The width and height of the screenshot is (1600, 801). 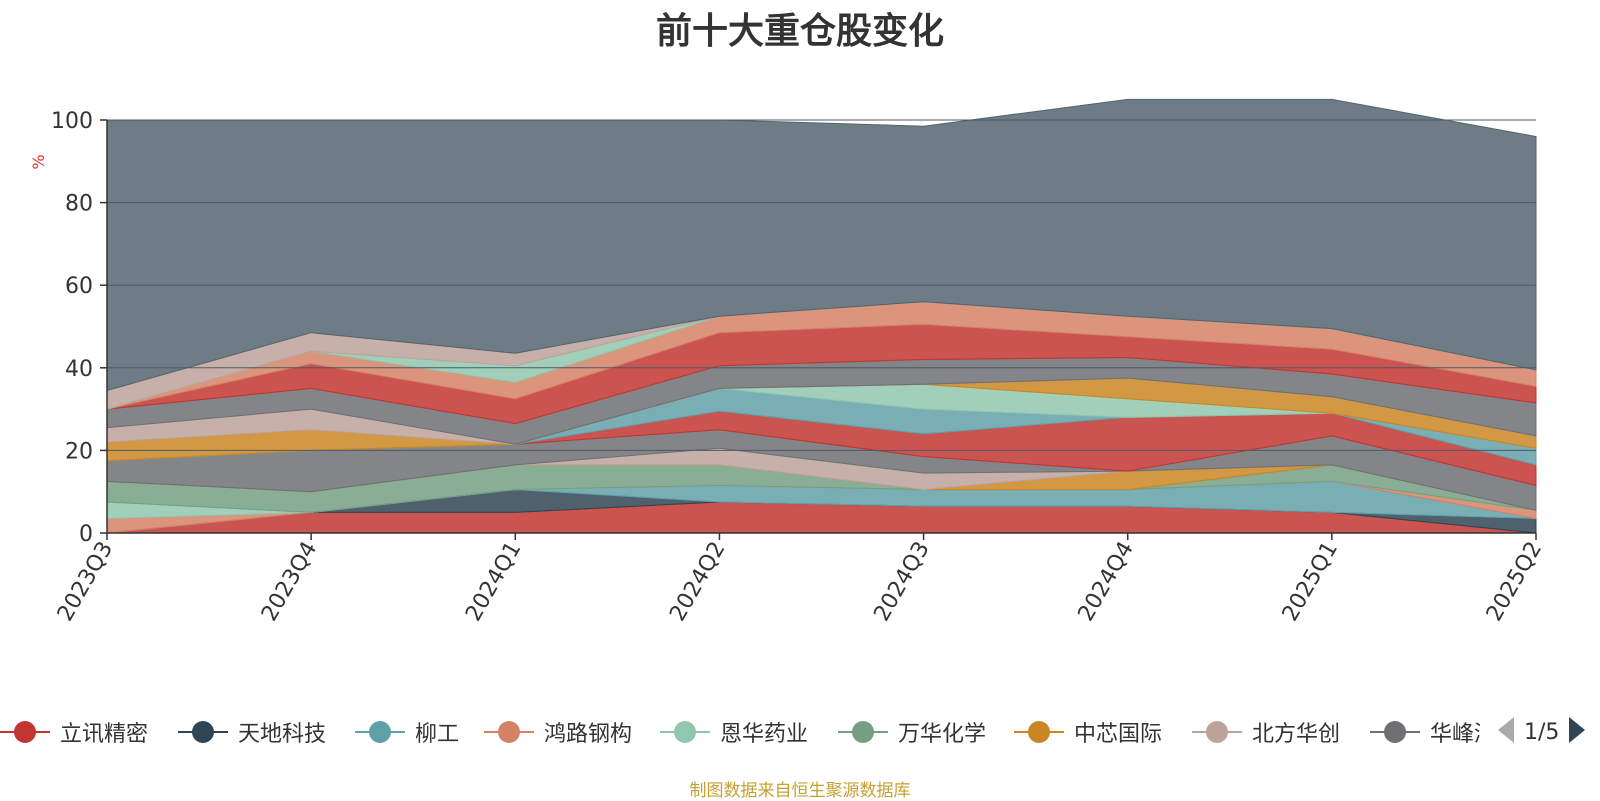 What do you see at coordinates (85, 582) in the screenshot?
I see `x-tick-label: 2023Q3` at bounding box center [85, 582].